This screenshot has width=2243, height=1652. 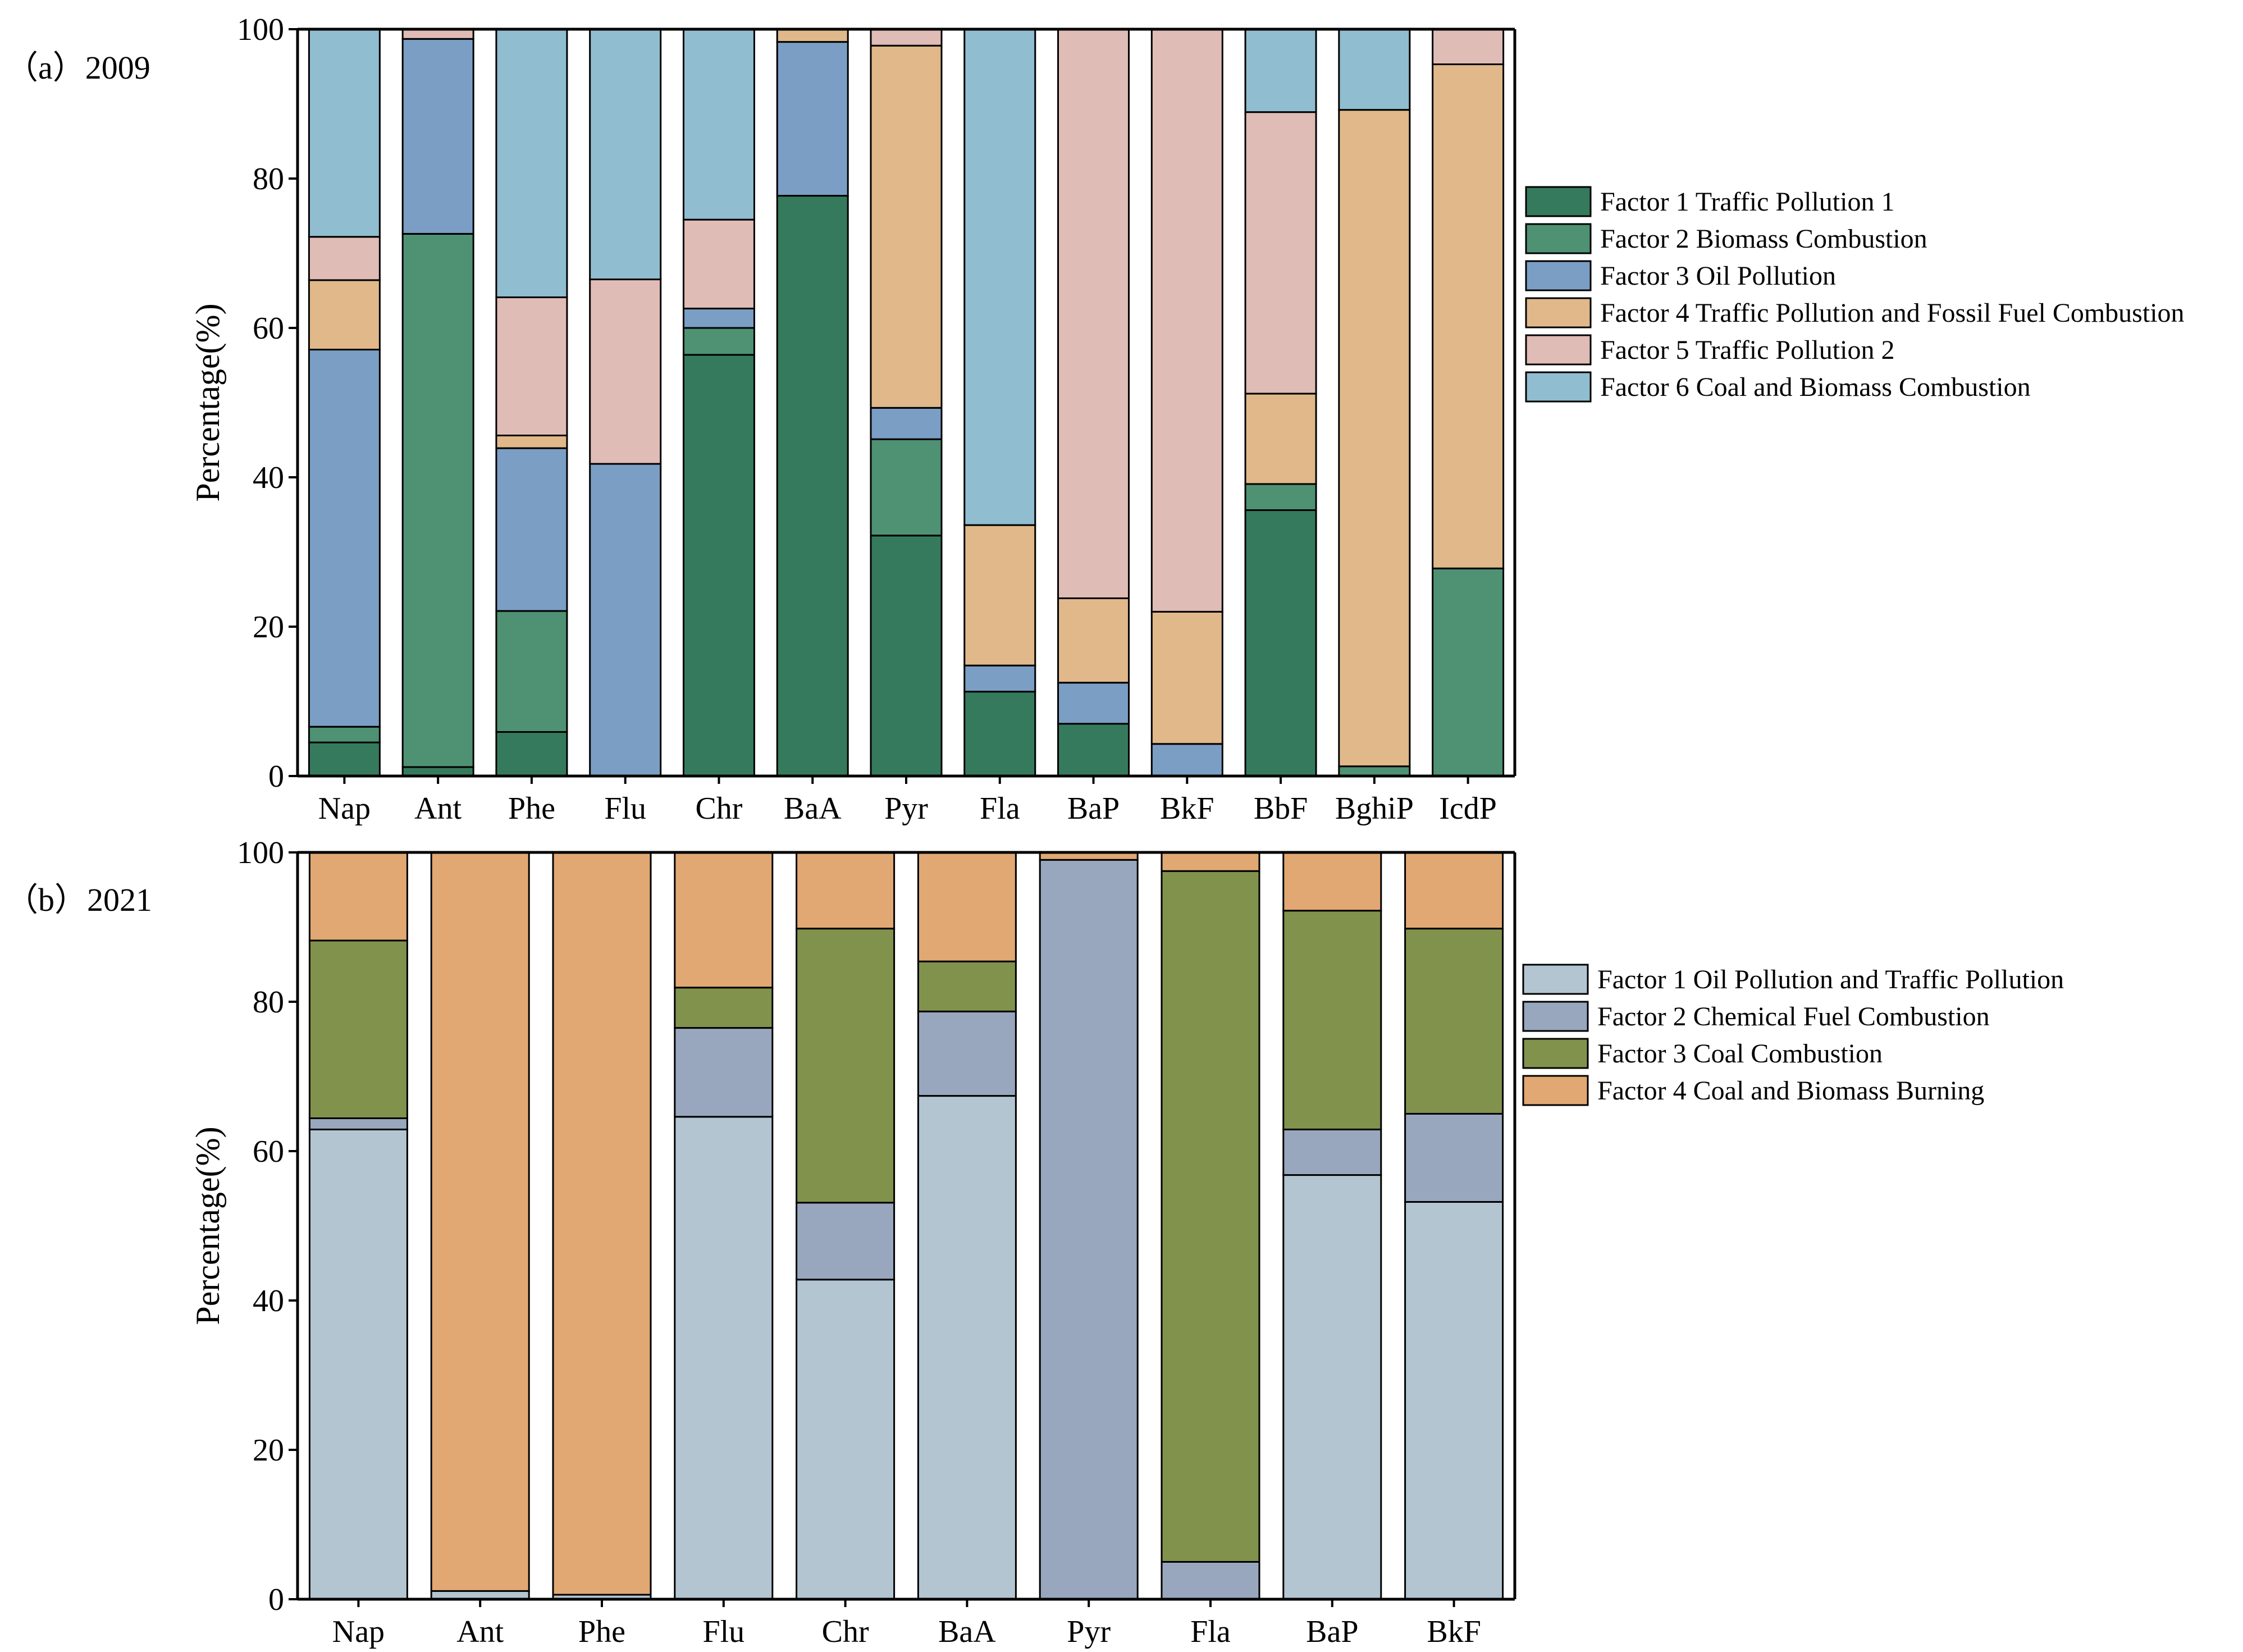 I want to click on x-tick-label-fla: Fla, so click(x=1000, y=808).